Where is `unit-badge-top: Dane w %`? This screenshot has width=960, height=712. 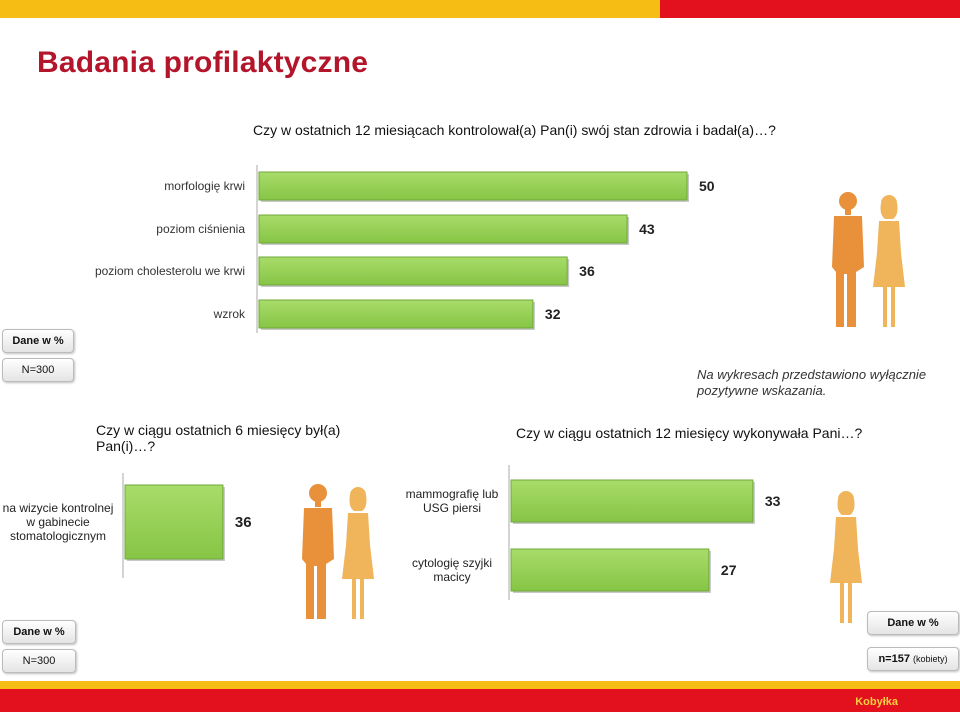
unit-badge-top: Dane w % is located at coordinates (38, 341).